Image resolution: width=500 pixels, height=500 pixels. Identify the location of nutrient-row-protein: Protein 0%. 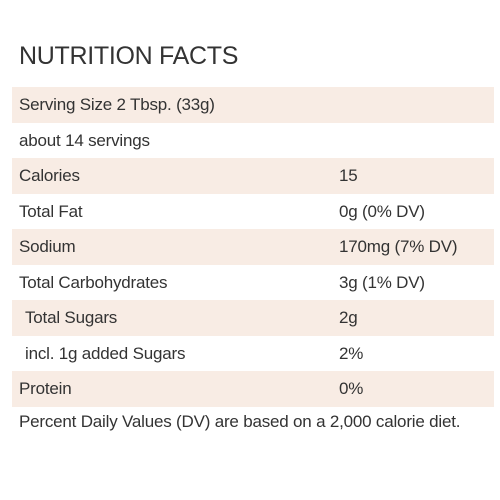
(253, 389).